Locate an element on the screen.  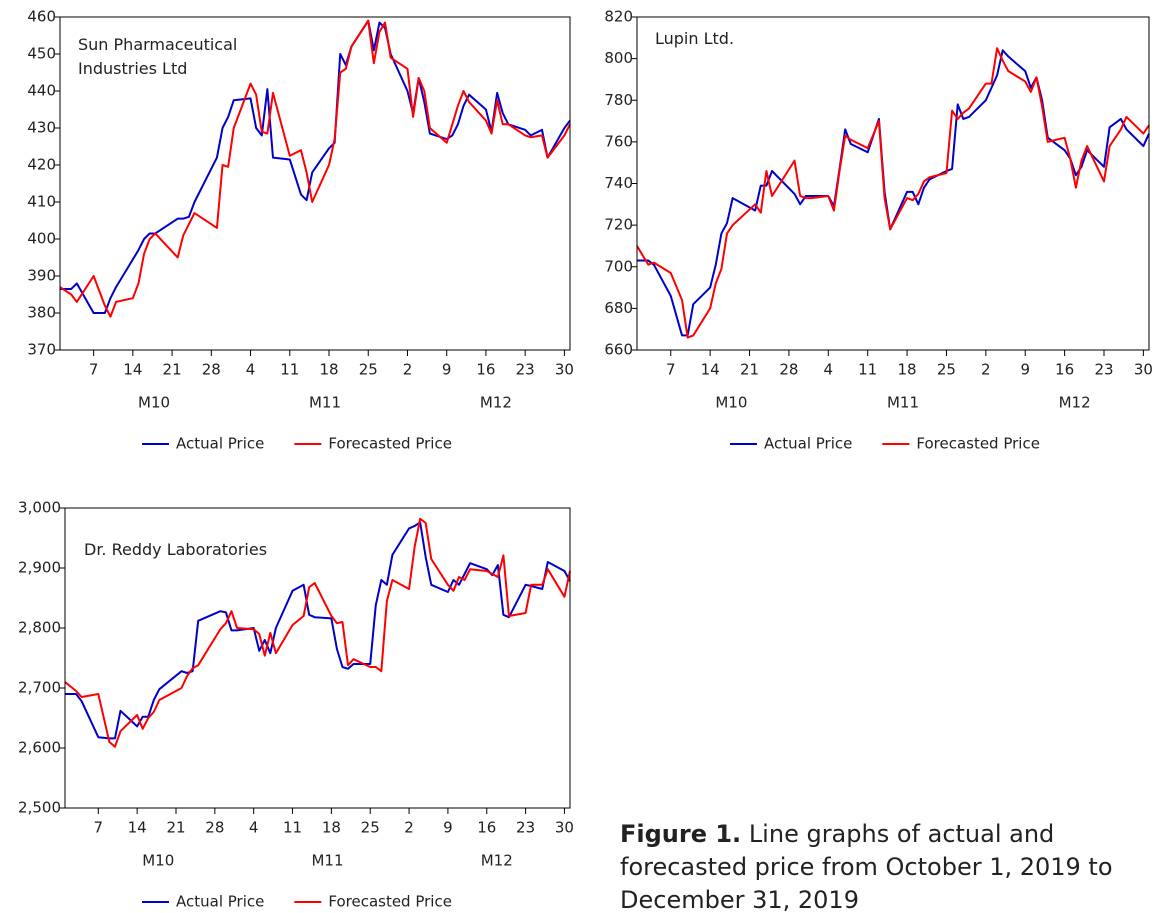
y-tick-label: 780 is located at coordinates (618, 100).